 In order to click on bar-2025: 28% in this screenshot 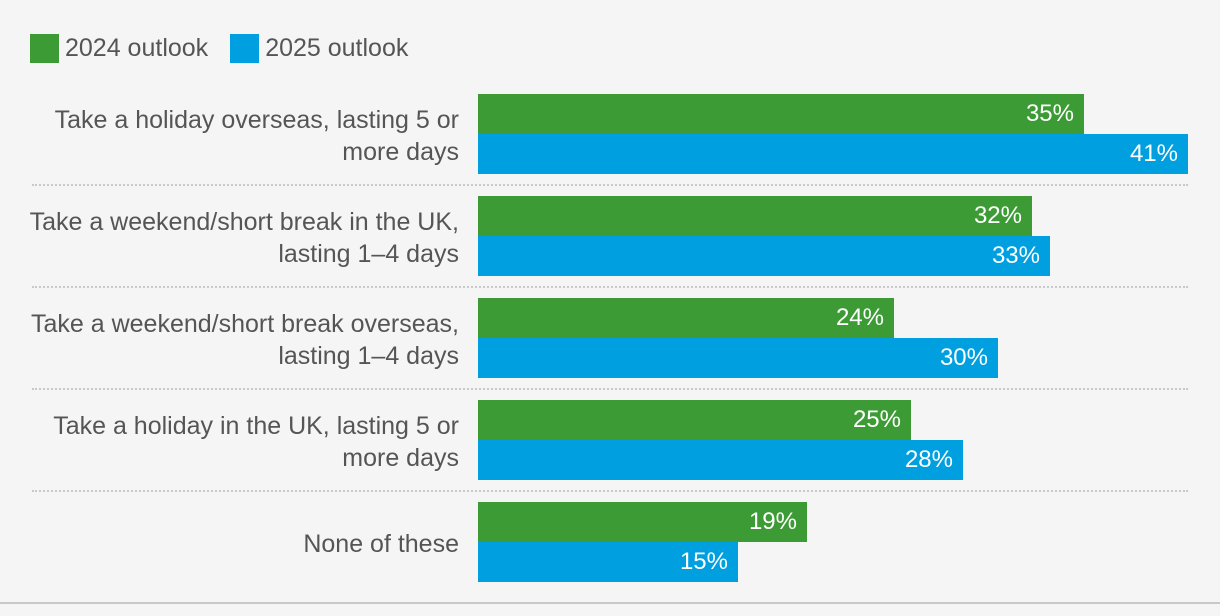, I will do `click(720, 460)`.